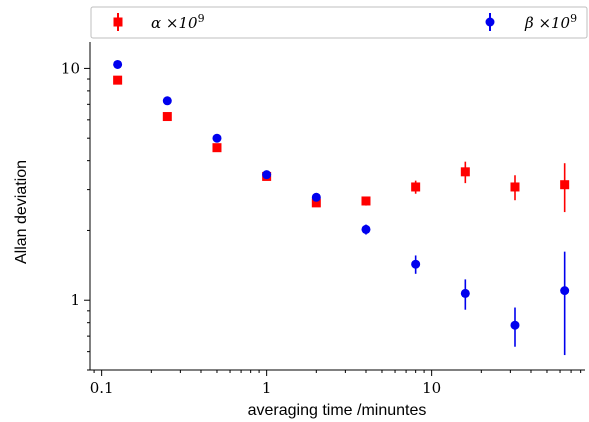  What do you see at coordinates (431, 388) in the screenshot?
I see `x-tick-label: 10` at bounding box center [431, 388].